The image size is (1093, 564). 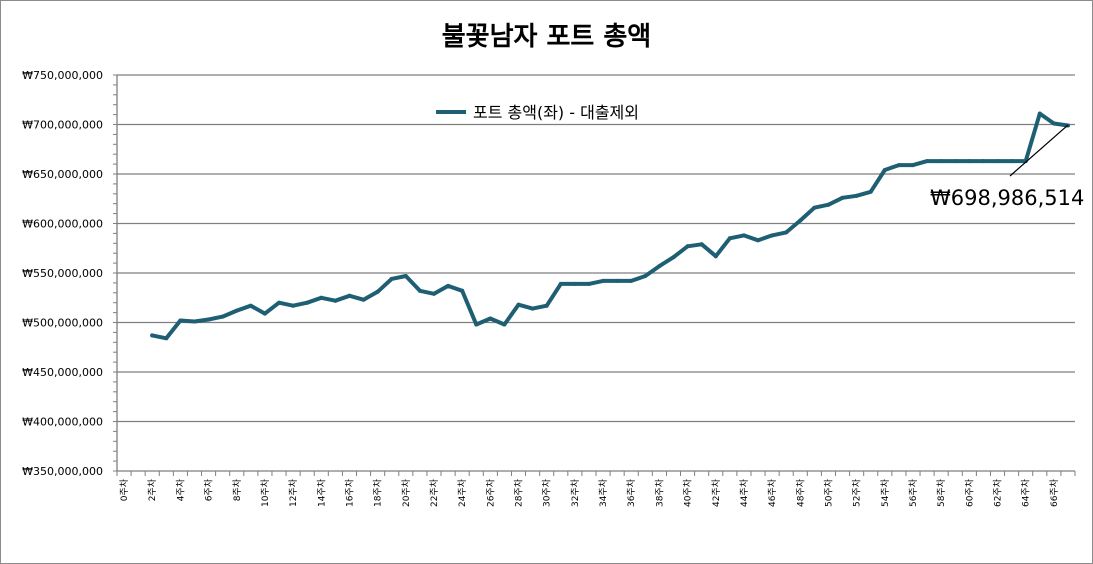 What do you see at coordinates (209, 489) in the screenshot?
I see `x-tick-label: 6주차` at bounding box center [209, 489].